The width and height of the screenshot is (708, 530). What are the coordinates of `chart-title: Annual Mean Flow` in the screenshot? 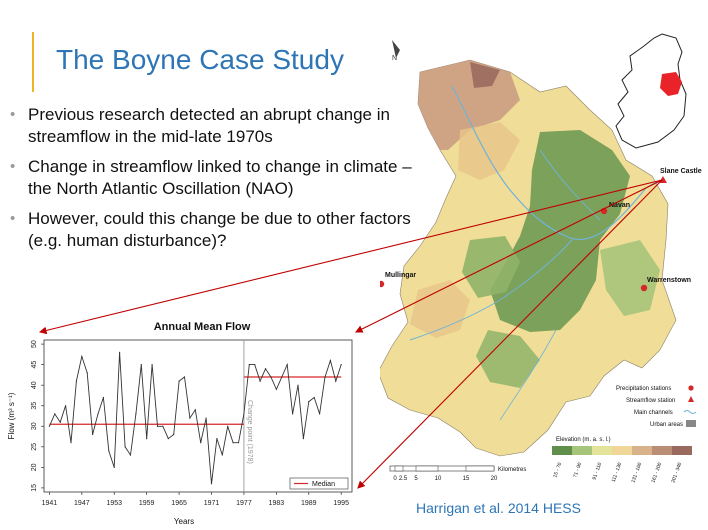 It's located at (202, 327).